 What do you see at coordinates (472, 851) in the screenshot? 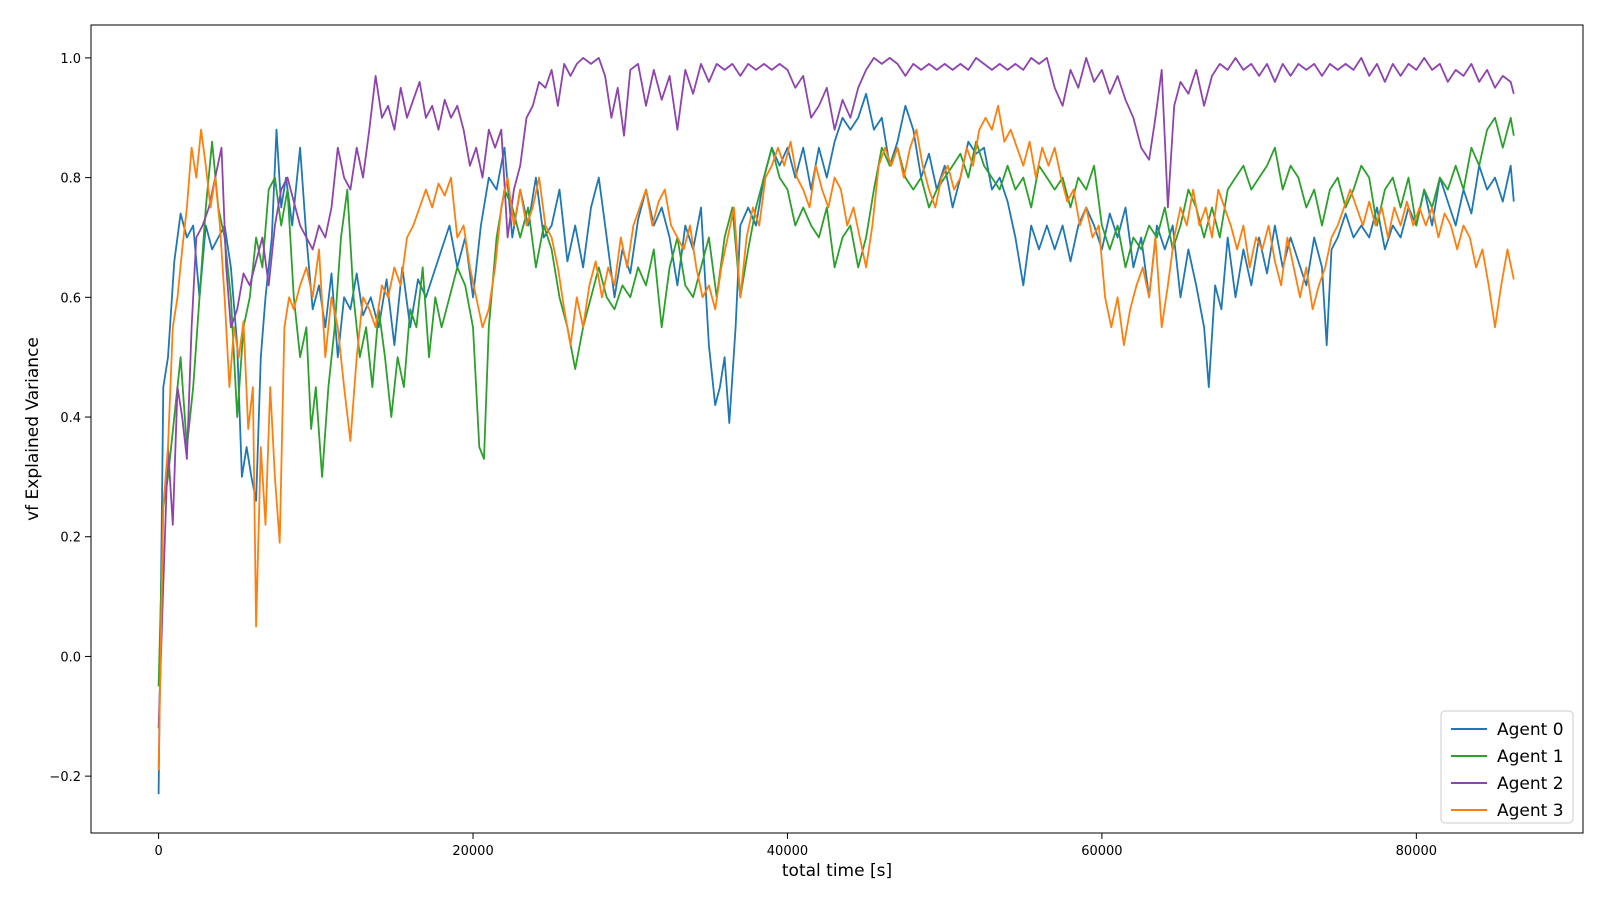
I see `x-tick-label: 20000` at bounding box center [472, 851].